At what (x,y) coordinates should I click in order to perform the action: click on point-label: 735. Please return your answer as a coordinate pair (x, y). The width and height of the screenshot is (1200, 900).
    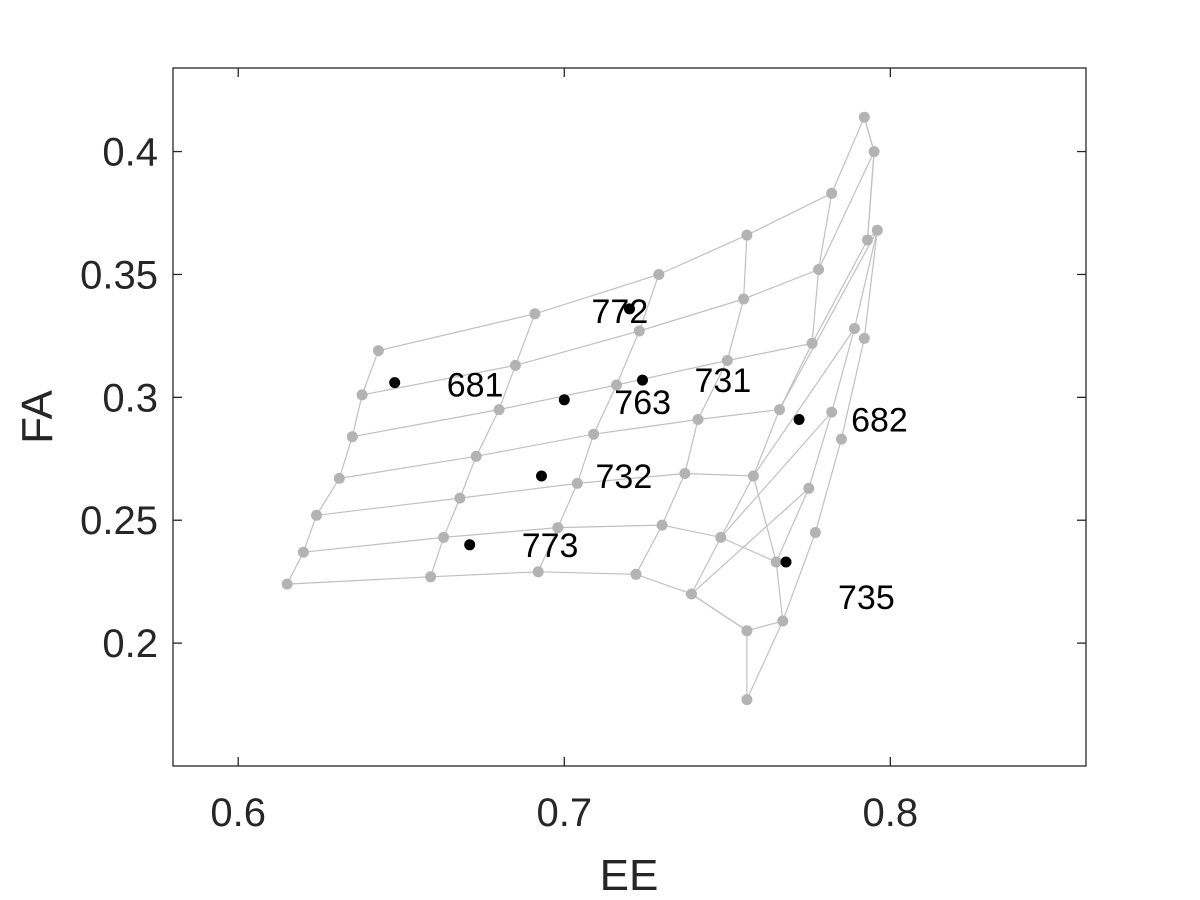
    Looking at the image, I should click on (866, 598).